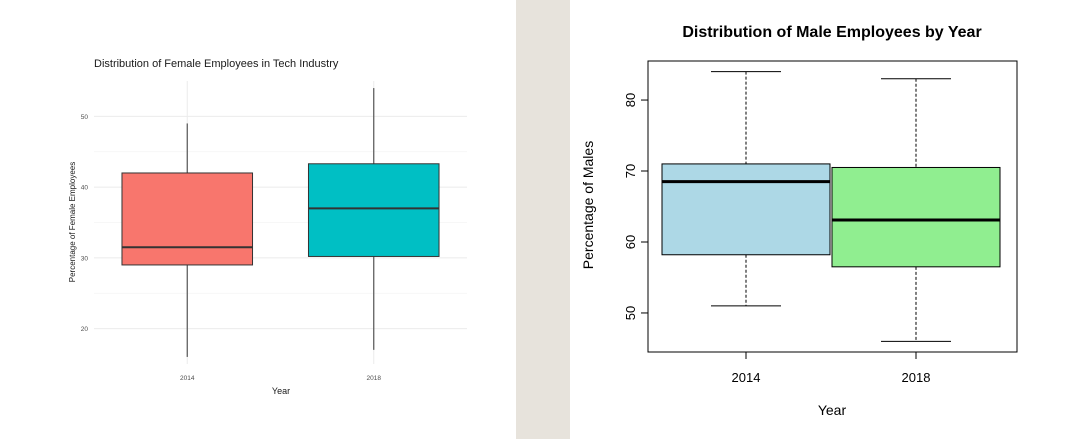  What do you see at coordinates (85, 258) in the screenshot?
I see `y-tick-label: 30` at bounding box center [85, 258].